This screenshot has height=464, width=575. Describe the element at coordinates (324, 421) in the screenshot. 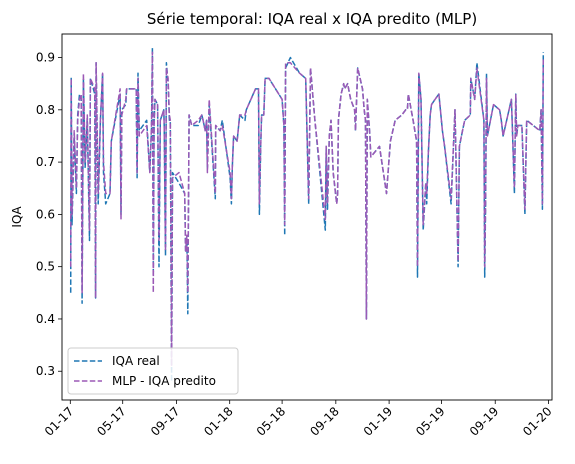

I see `x-tick-label: 09-18` at that location.